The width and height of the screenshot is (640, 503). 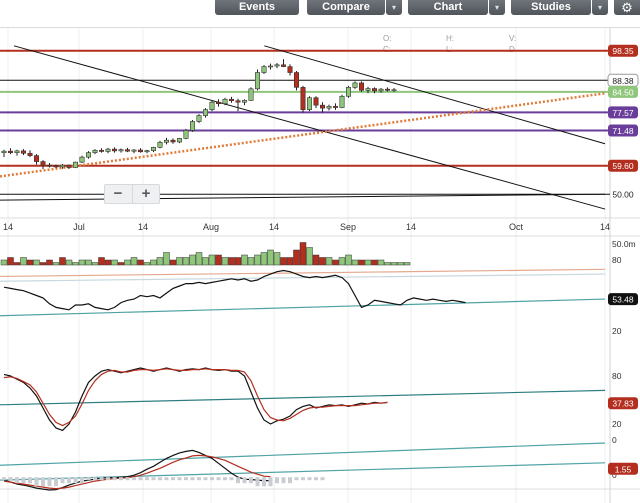 I want to click on events-button: Events, so click(x=257, y=7).